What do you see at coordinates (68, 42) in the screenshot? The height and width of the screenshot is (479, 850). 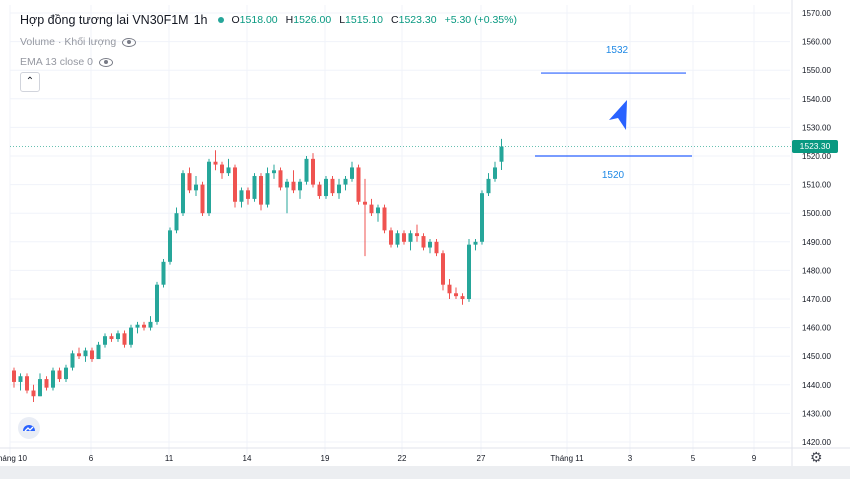 I see `volume-label: Volume · Khối lượng` at bounding box center [68, 42].